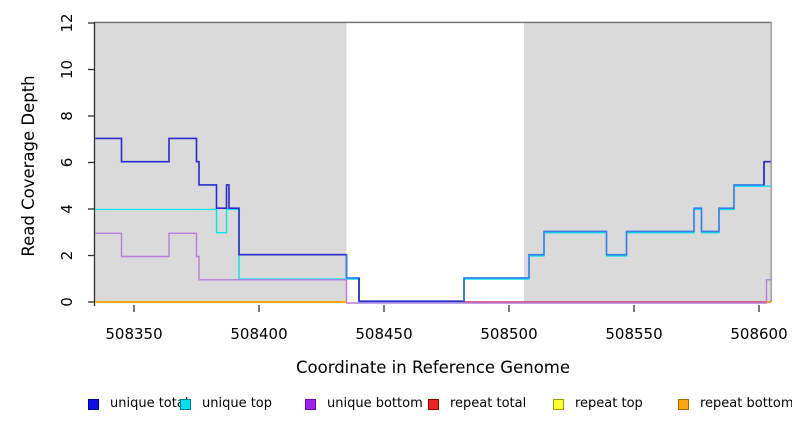 Image resolution: width=792 pixels, height=432 pixels. I want to click on x-tick-label: 508450, so click(383, 334).